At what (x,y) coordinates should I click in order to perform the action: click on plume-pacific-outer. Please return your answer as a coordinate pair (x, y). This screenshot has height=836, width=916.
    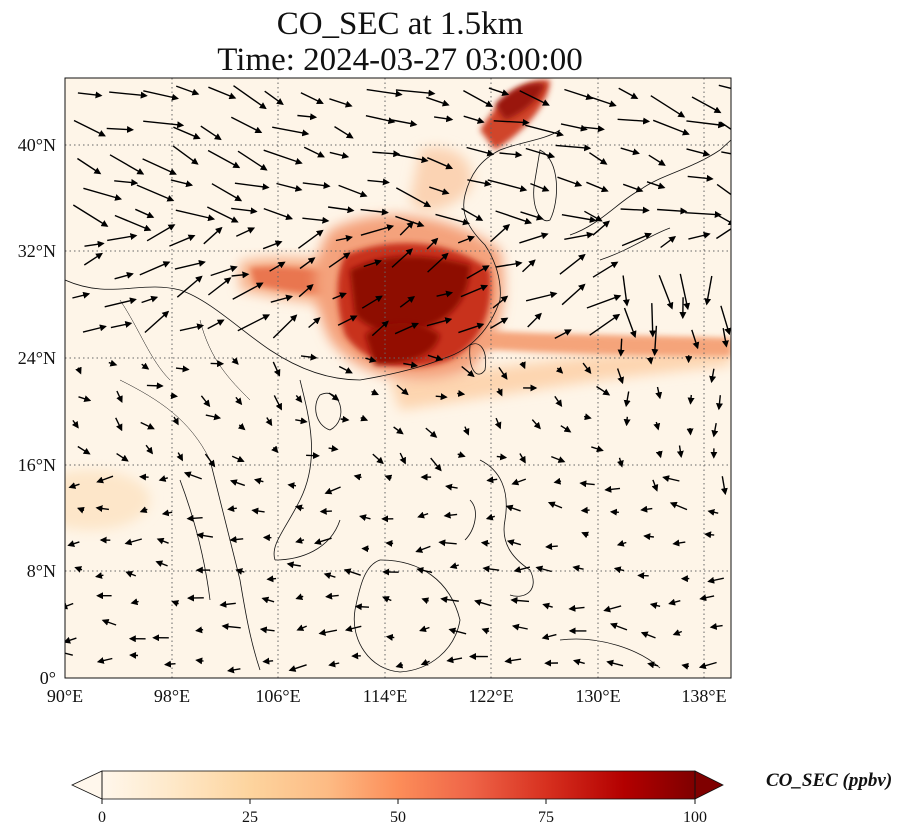
    Looking at the image, I should click on (560, 377).